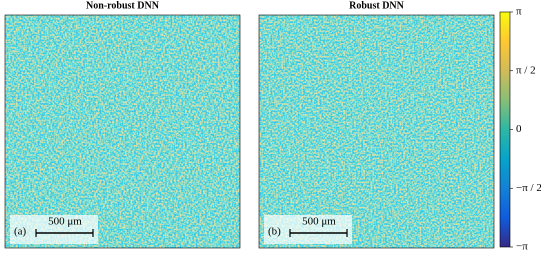 Image resolution: width=541 pixels, height=253 pixels. I want to click on colorbar-tick-label: −π / 2, so click(528, 188).